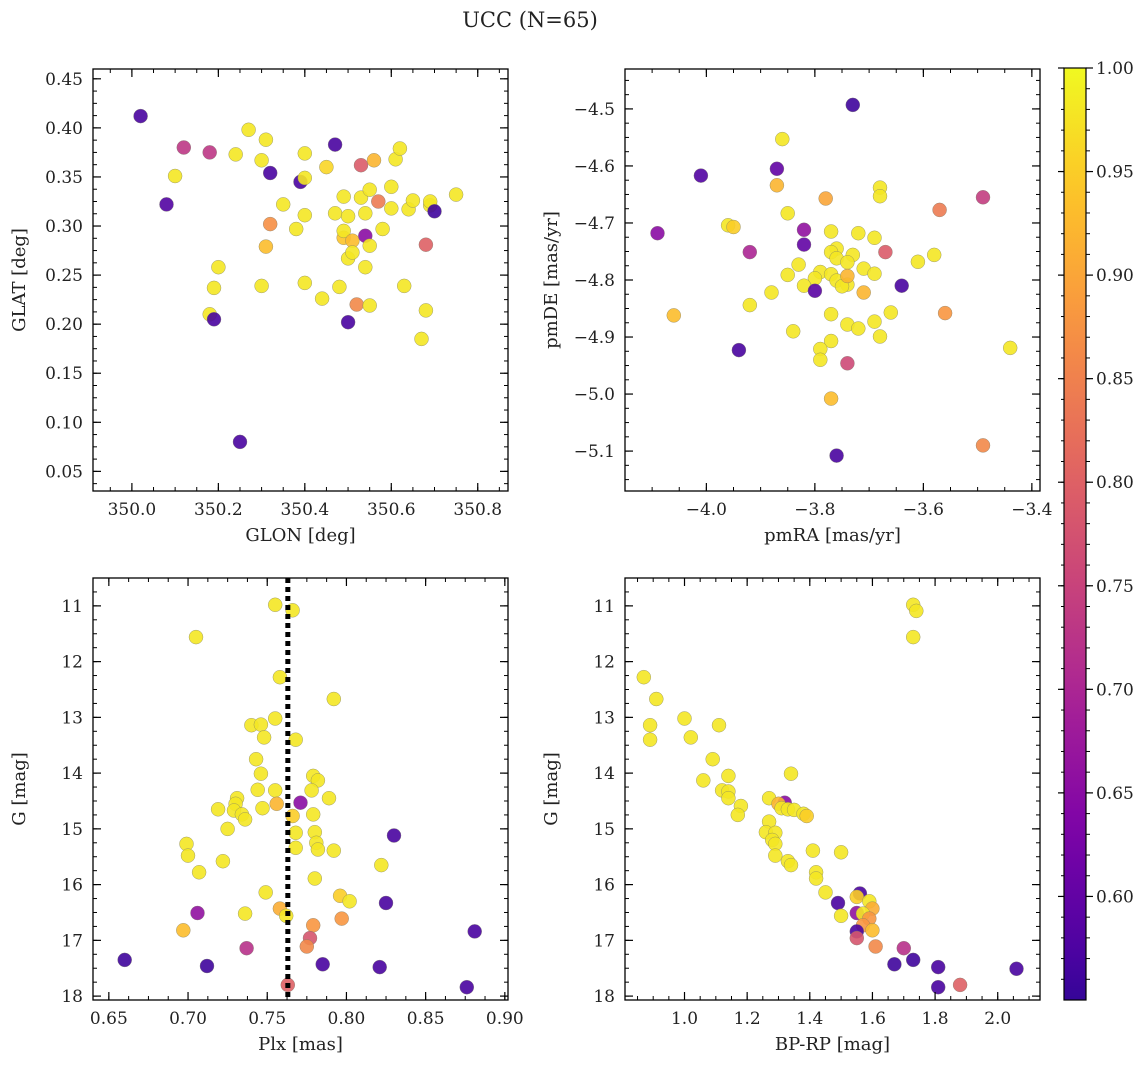 The width and height of the screenshot is (1148, 1068). I want to click on y-axis-label: GLAT [deg], so click(19, 280).